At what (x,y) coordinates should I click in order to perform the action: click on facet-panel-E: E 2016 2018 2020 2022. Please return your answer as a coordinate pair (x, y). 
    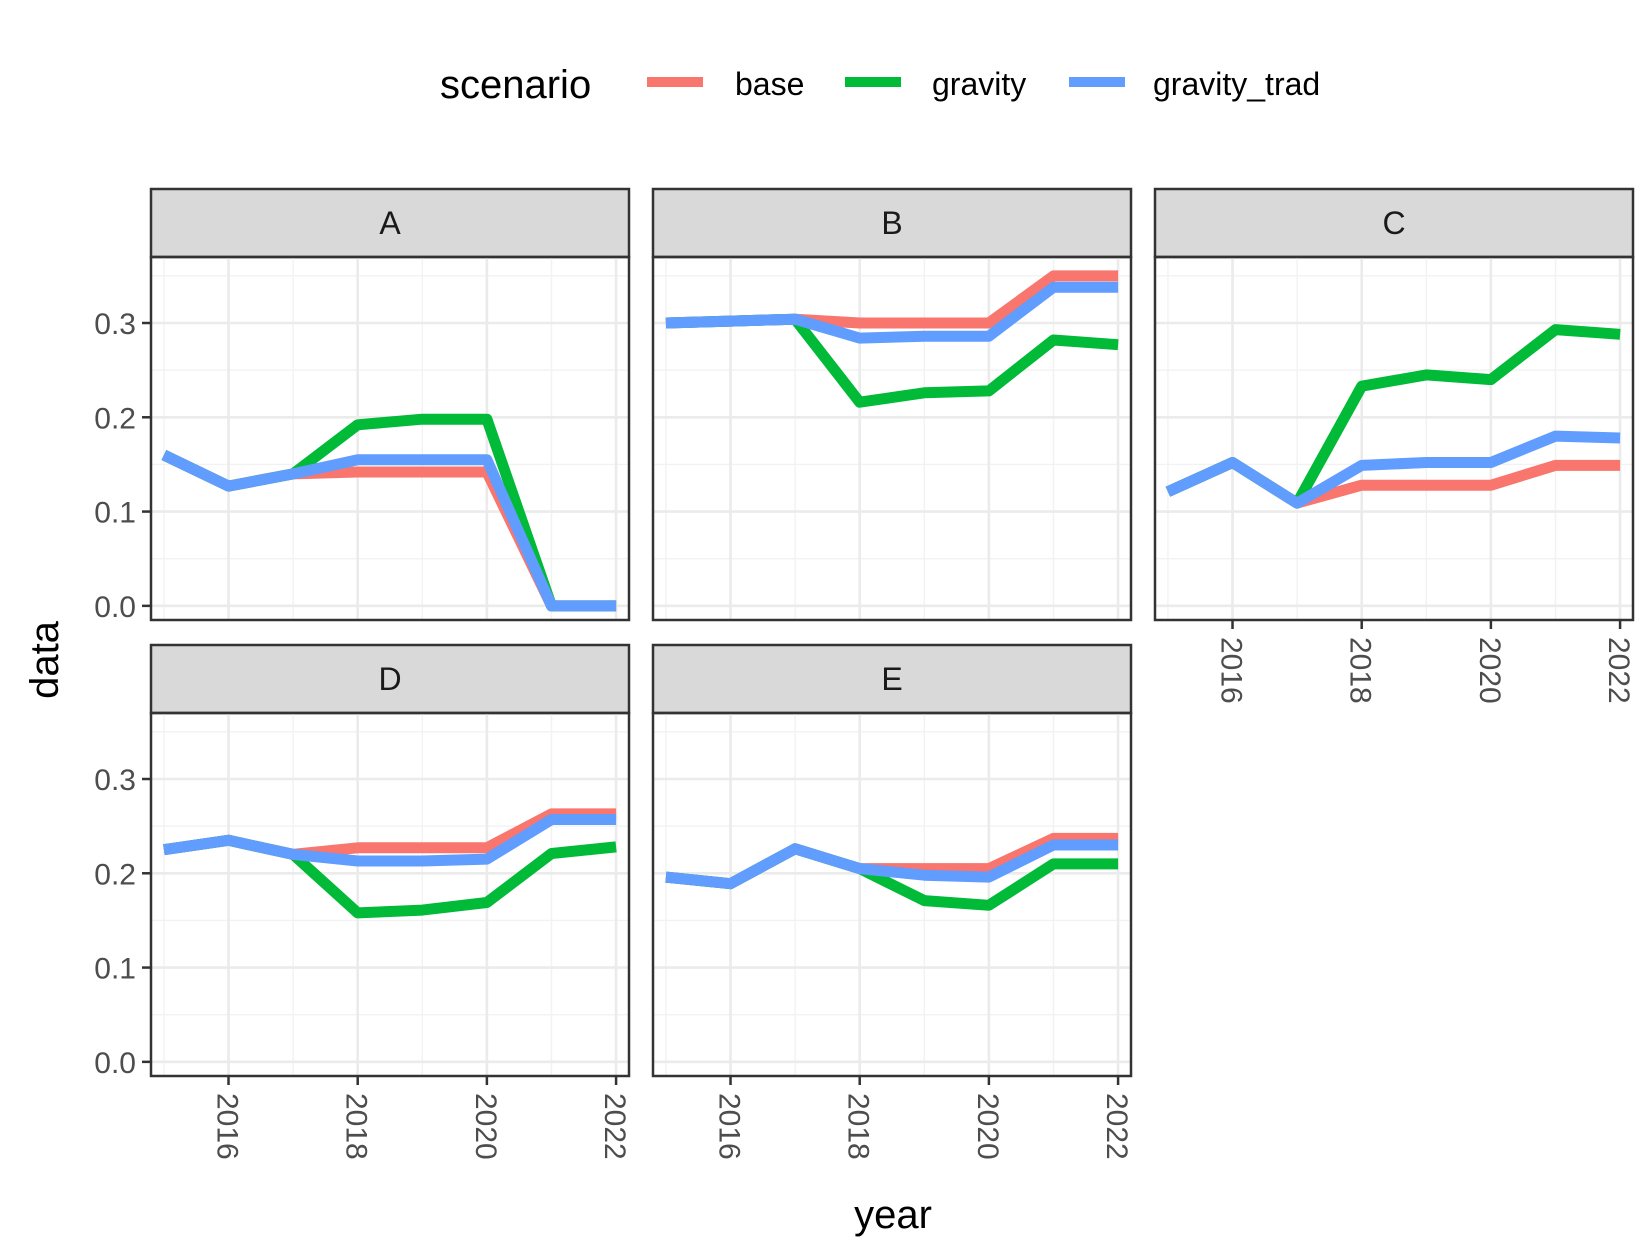
    Looking at the image, I should click on (892, 901).